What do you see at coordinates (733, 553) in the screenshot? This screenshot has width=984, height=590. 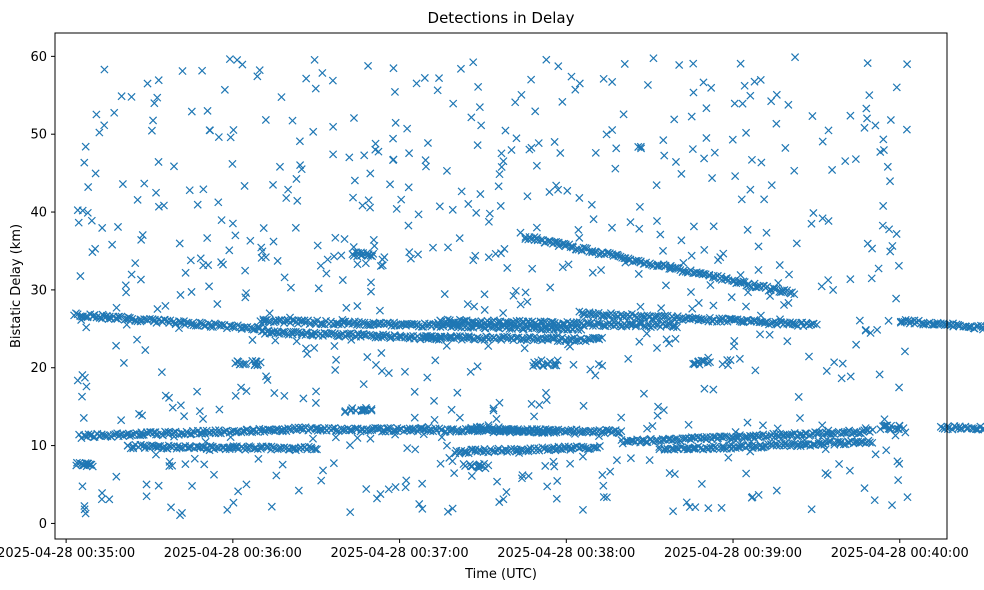 I see `x-tick-label: 2025-04-28 00:39:00` at bounding box center [733, 553].